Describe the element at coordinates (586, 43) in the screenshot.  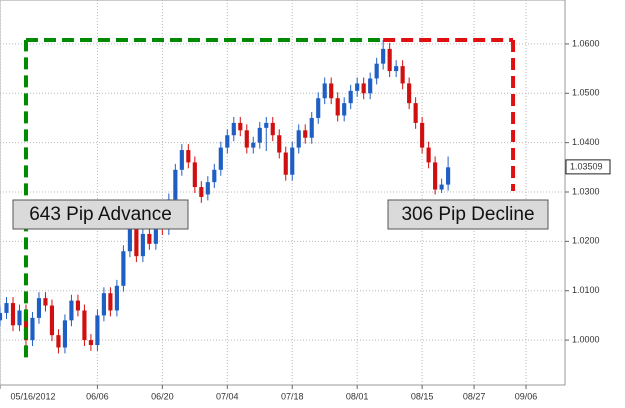
I see `y-tick-label: 1.0600` at that location.